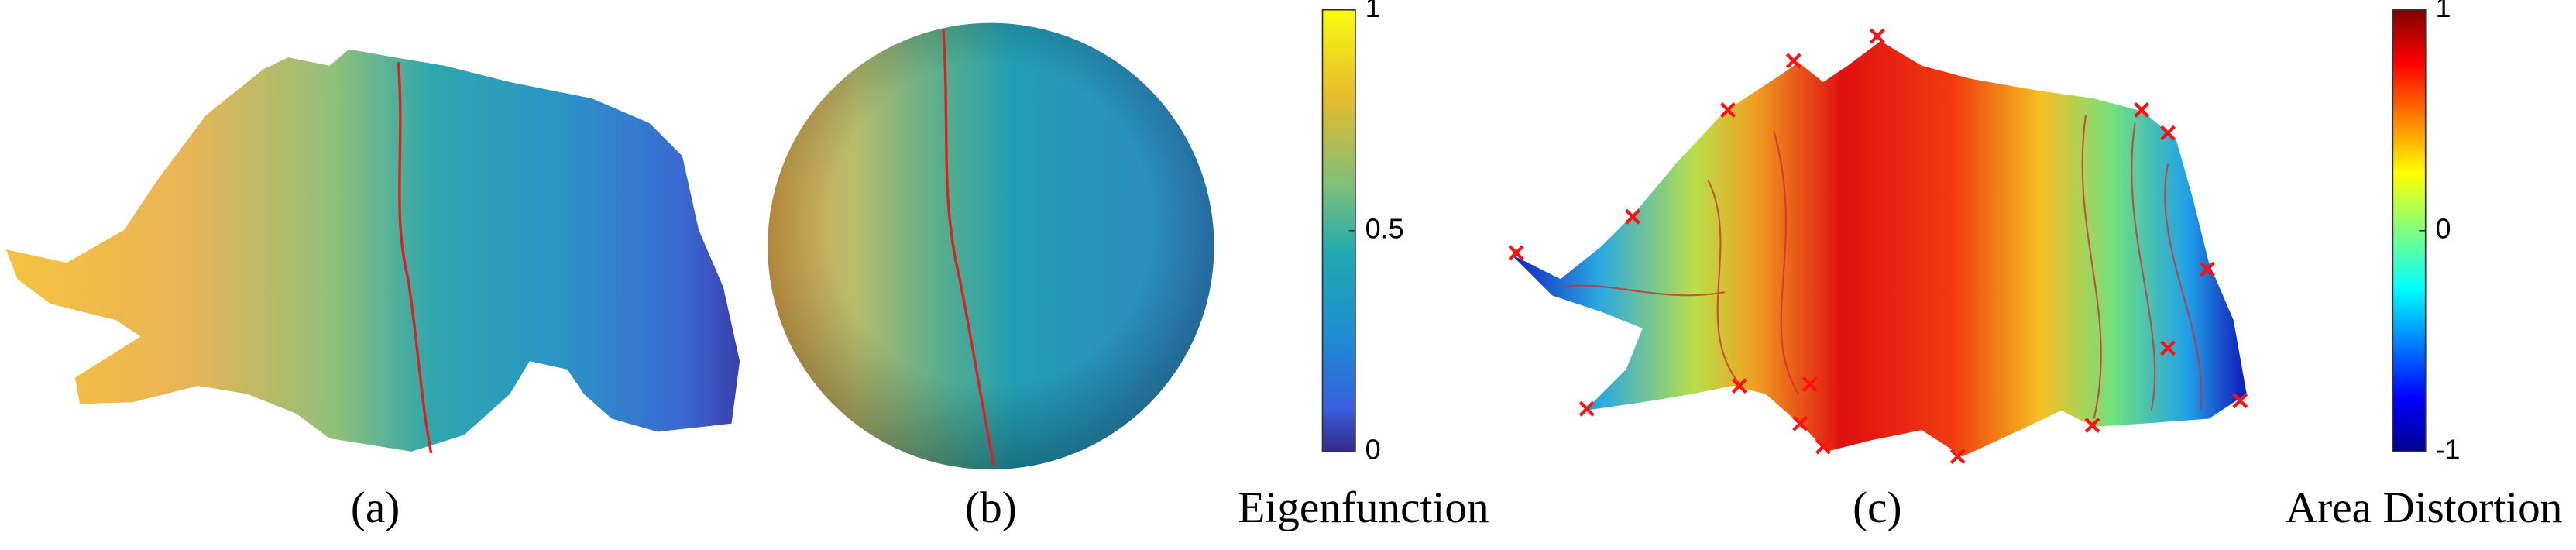 This screenshot has width=2576, height=550. What do you see at coordinates (2424, 266) in the screenshot?
I see `colorbar: Area Distortion -1 0 1` at bounding box center [2424, 266].